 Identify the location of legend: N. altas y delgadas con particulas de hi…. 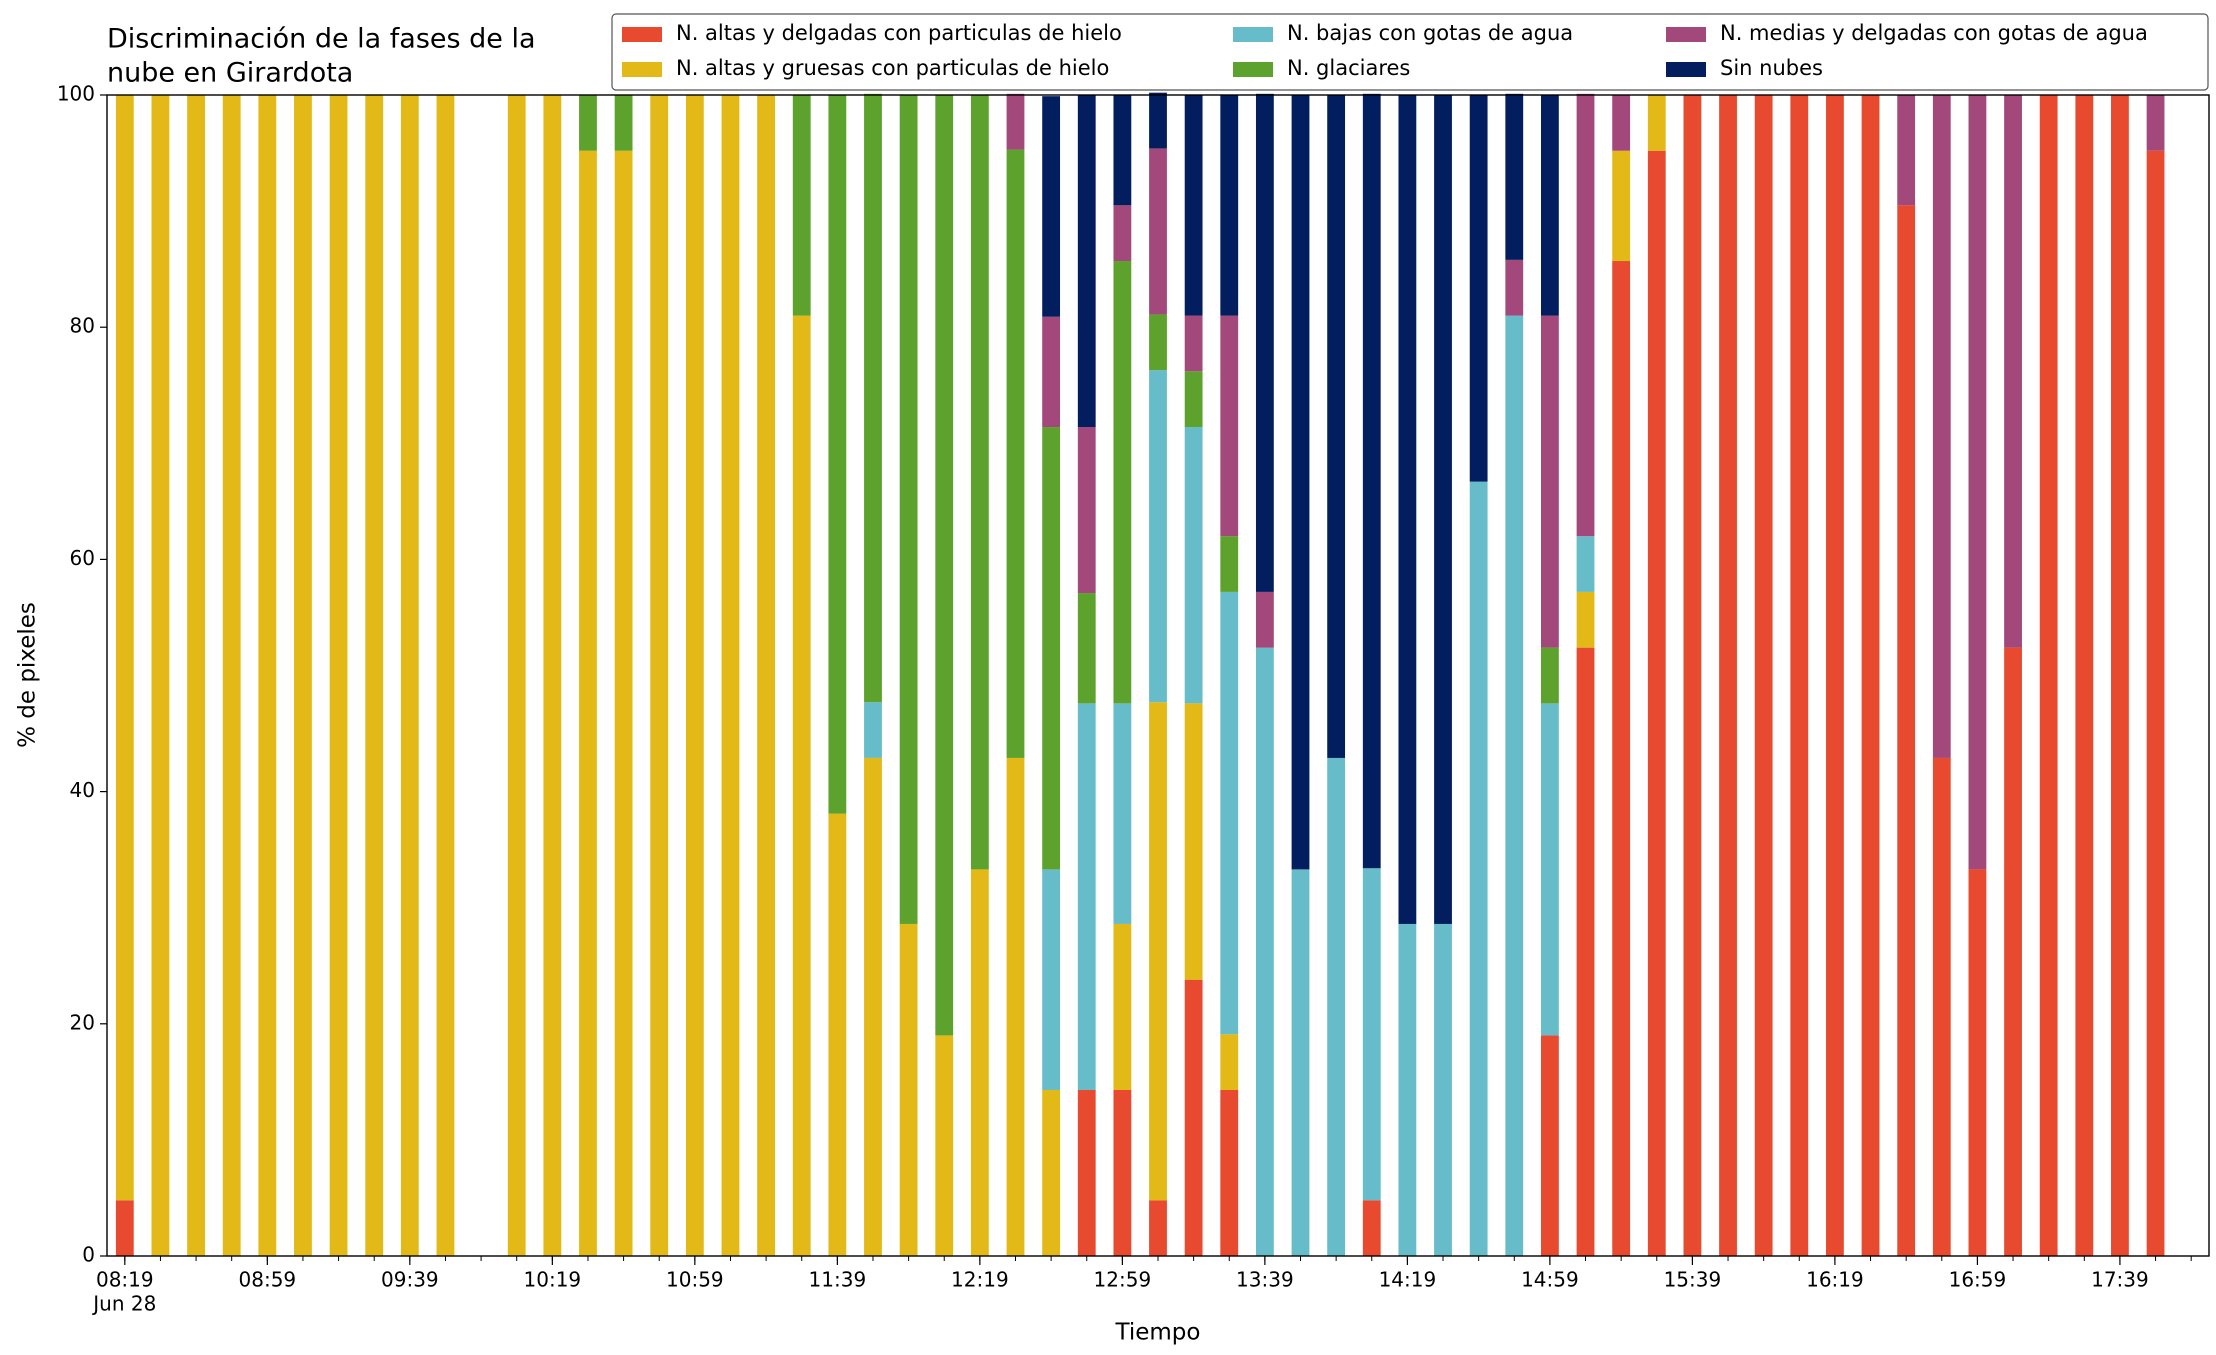
(1410, 52).